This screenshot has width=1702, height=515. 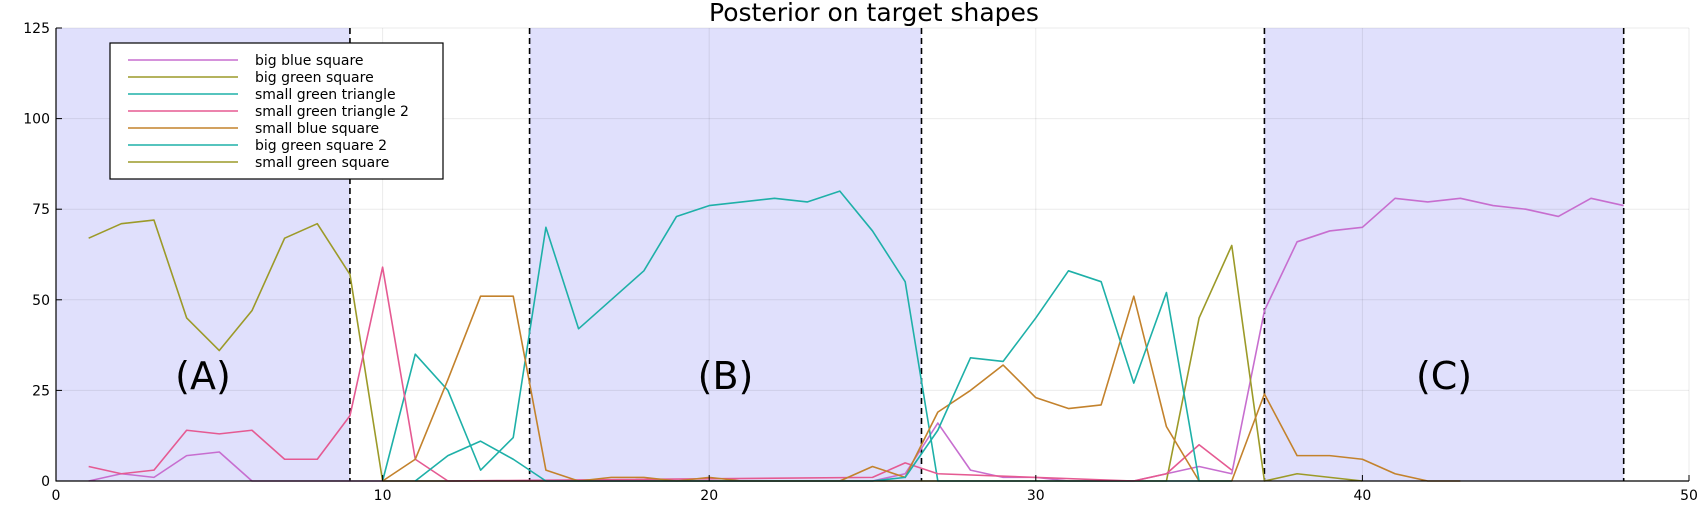 What do you see at coordinates (314, 78) in the screenshot?
I see `legend-entry: big green square` at bounding box center [314, 78].